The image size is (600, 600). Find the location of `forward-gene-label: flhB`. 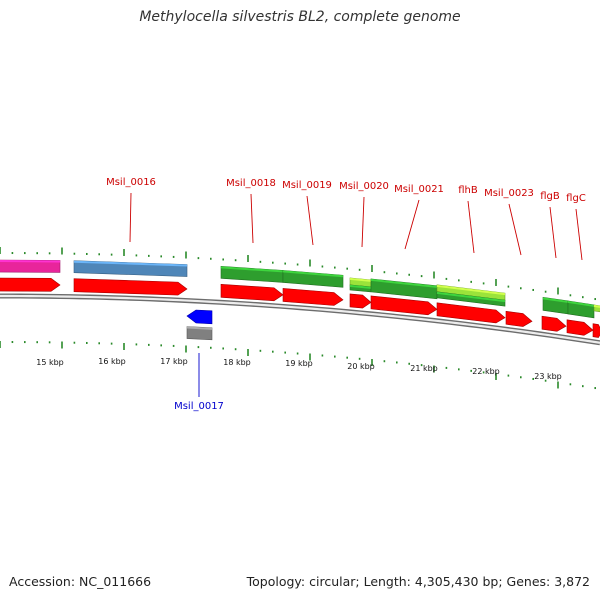

forward-gene-label: flhB is located at coordinates (468, 190).